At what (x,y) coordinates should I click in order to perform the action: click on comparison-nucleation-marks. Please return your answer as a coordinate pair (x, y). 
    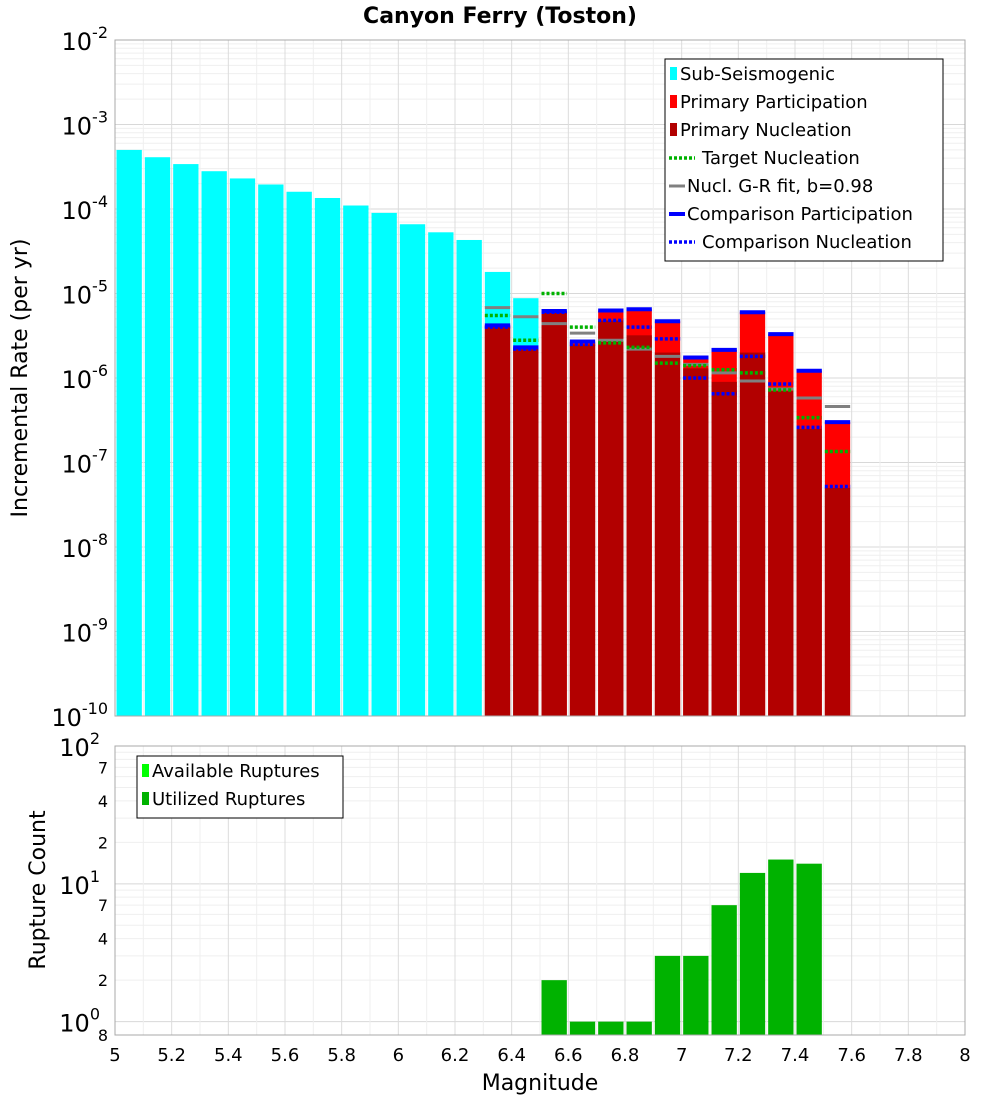
    Looking at the image, I should click on (667, 399).